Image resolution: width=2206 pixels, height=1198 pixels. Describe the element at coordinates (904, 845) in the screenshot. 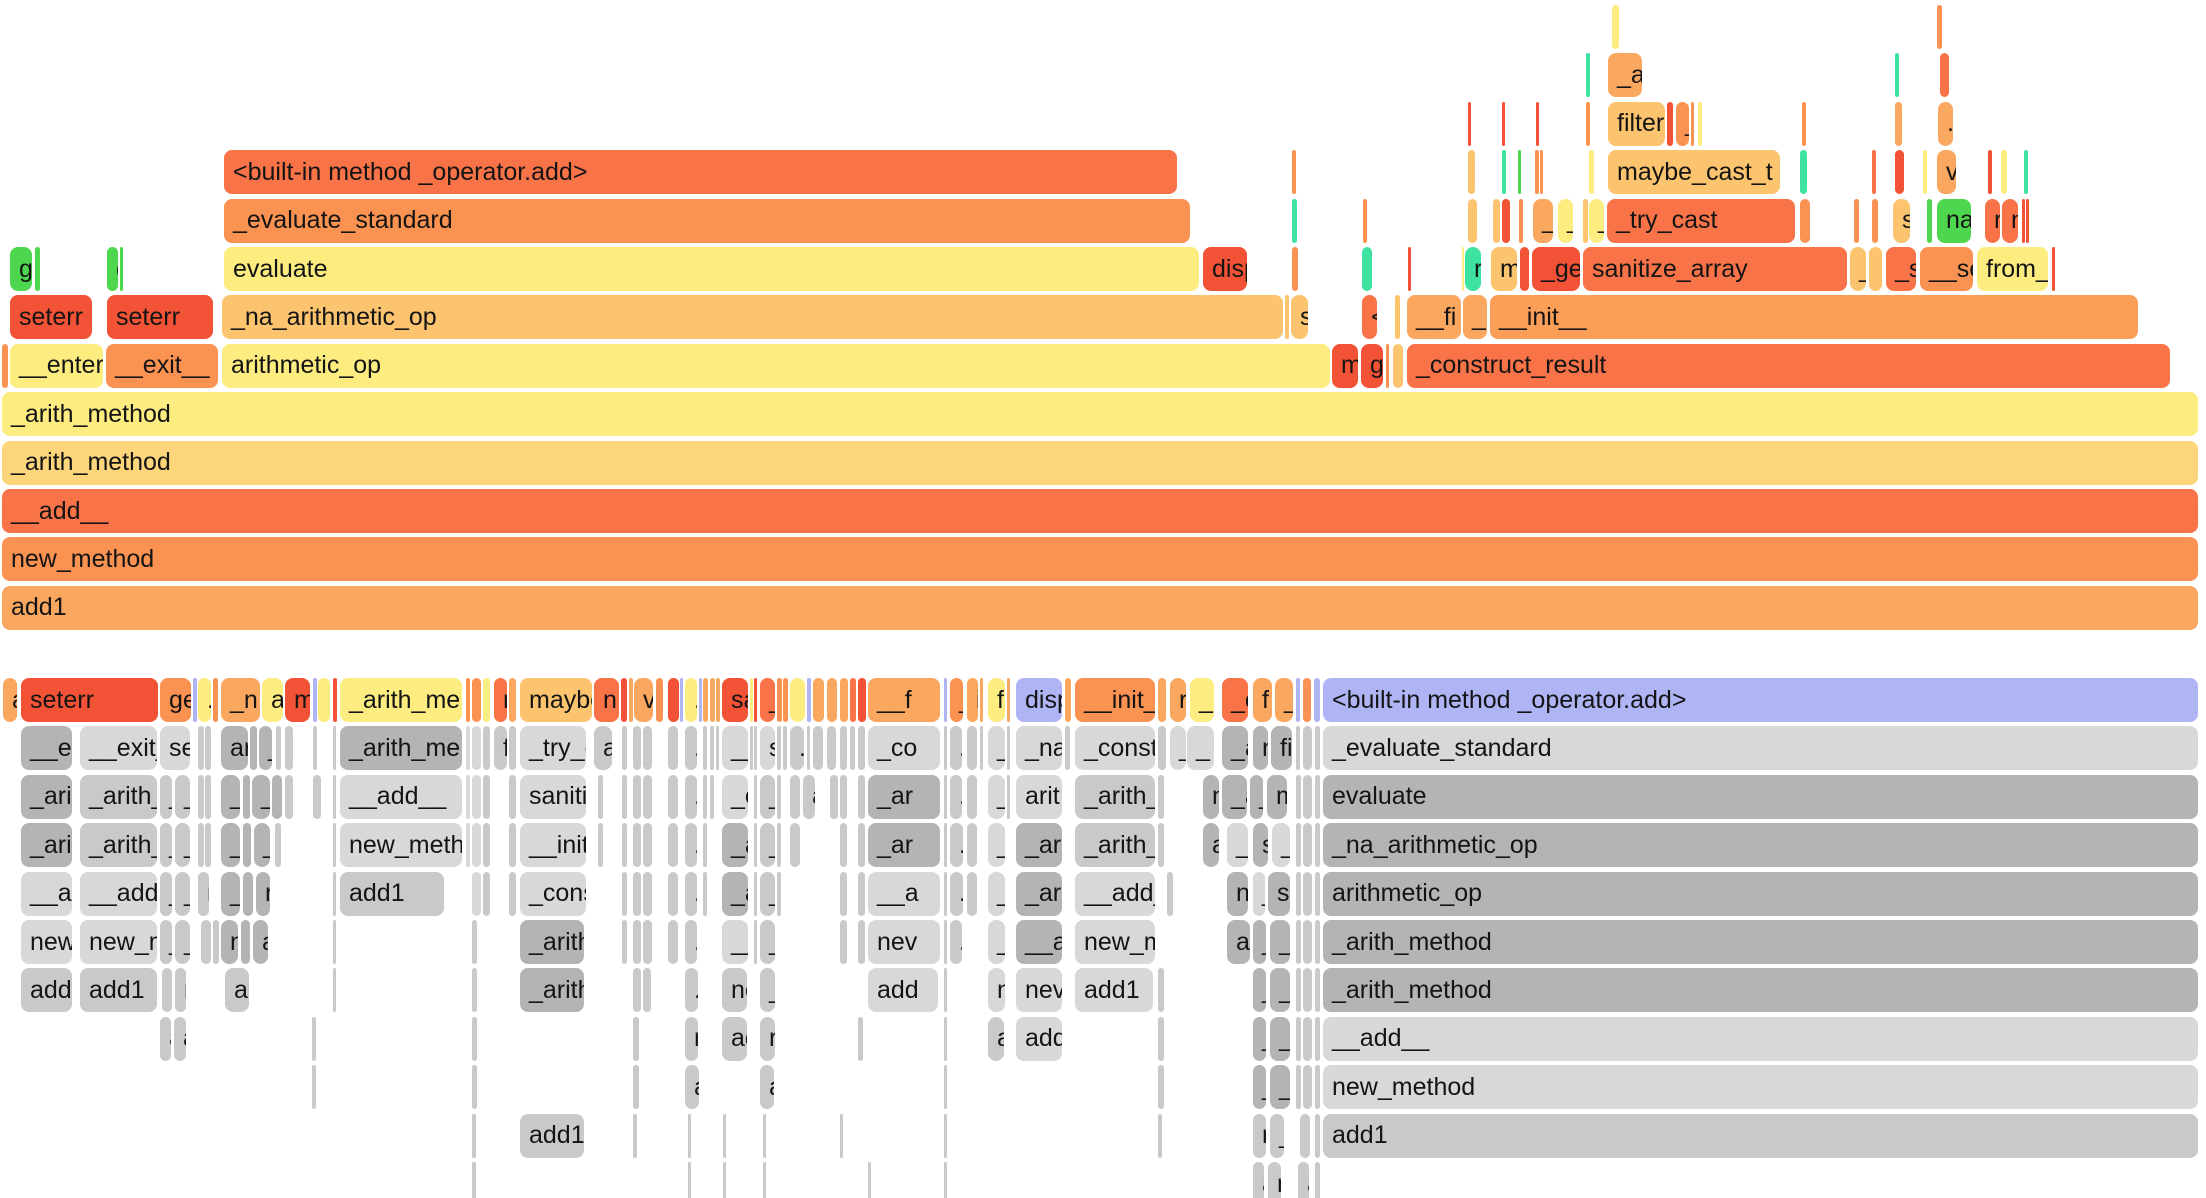

I see `frame-_ar: _ar` at that location.